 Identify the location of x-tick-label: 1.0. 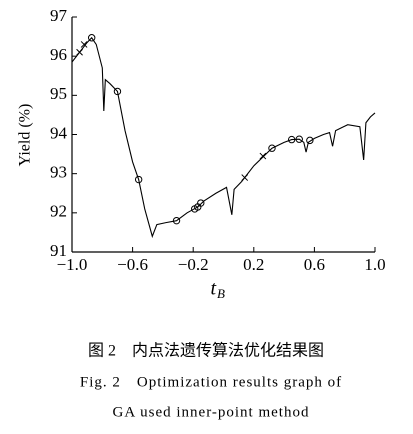
(374, 264).